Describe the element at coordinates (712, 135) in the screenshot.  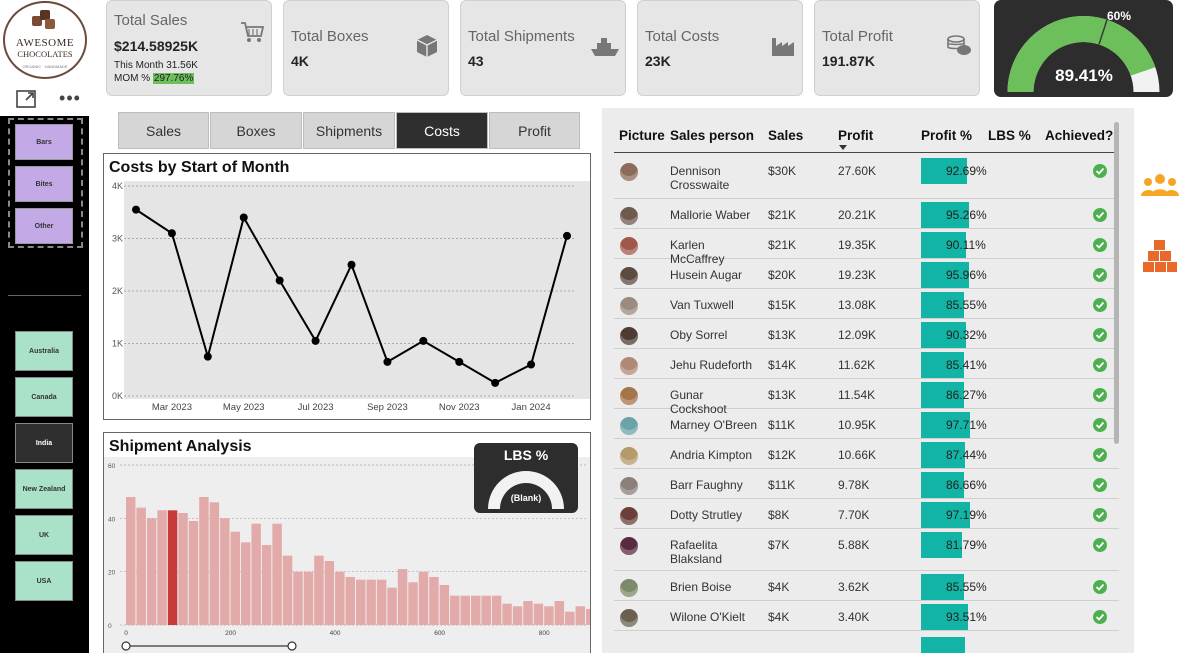
I see `col-header-sales-person: Sales person` at that location.